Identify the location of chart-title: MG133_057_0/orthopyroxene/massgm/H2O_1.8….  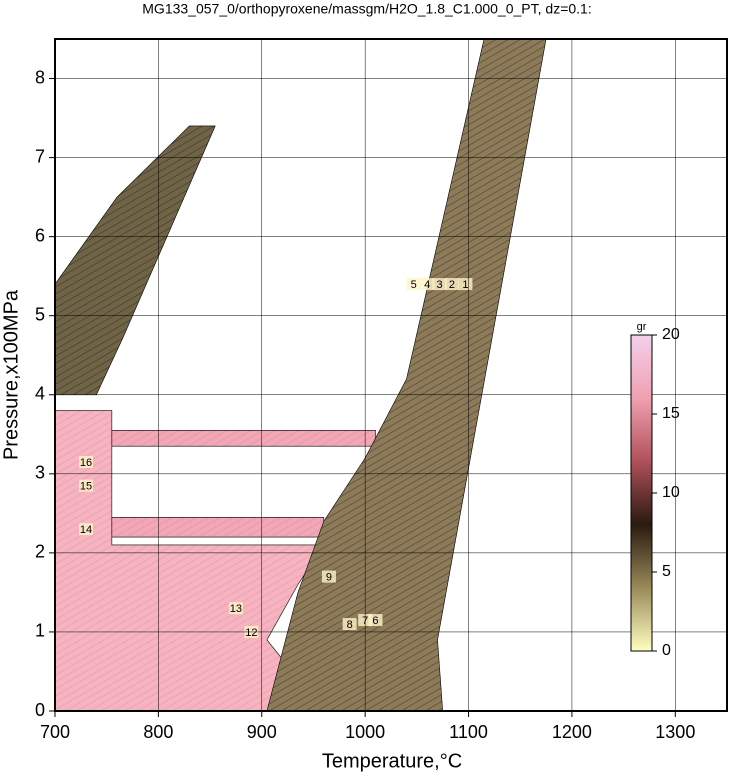
(366, 9).